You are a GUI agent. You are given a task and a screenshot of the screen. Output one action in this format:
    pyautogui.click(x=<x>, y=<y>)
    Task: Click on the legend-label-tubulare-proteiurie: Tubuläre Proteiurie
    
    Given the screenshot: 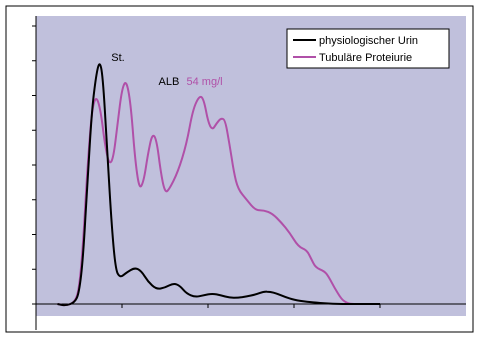 What is the action you would take?
    pyautogui.click(x=365, y=58)
    